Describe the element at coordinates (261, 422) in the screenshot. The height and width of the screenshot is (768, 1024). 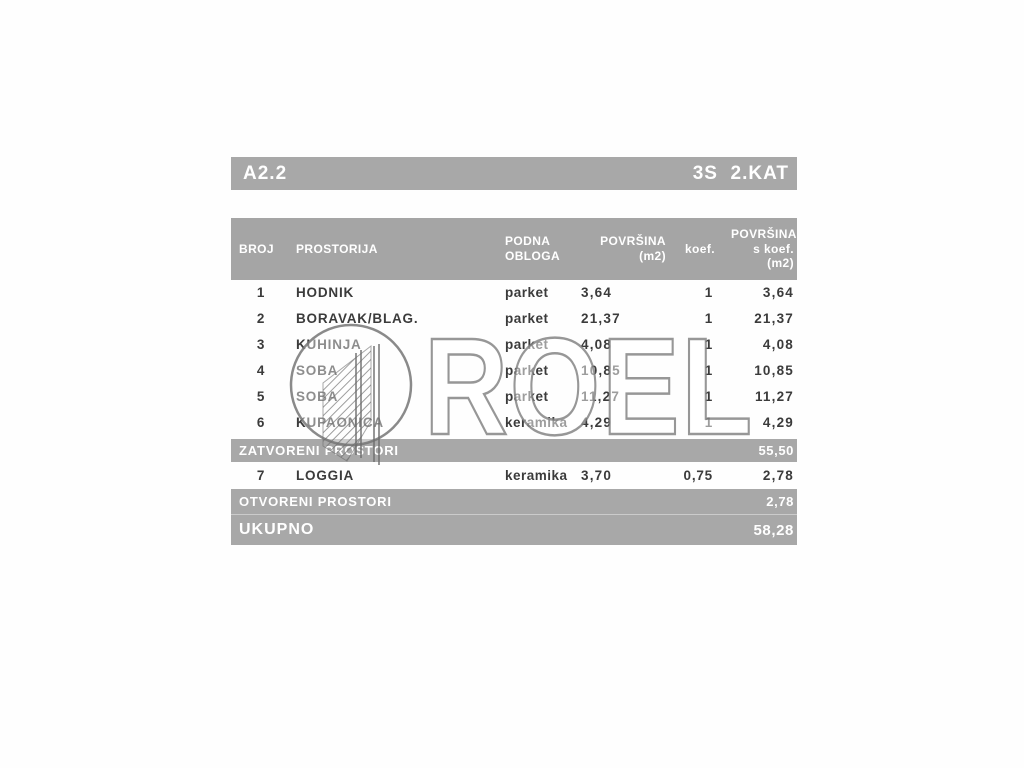
I see `cell-broj: 6` at that location.